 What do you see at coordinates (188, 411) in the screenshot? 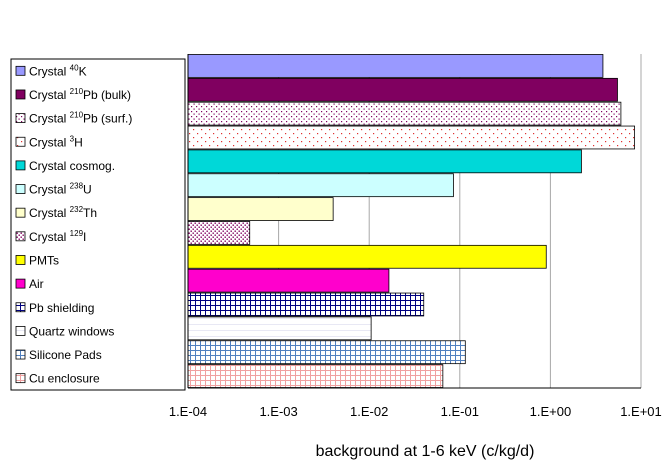
I see `x-tick-label: 1.E-04` at bounding box center [188, 411].